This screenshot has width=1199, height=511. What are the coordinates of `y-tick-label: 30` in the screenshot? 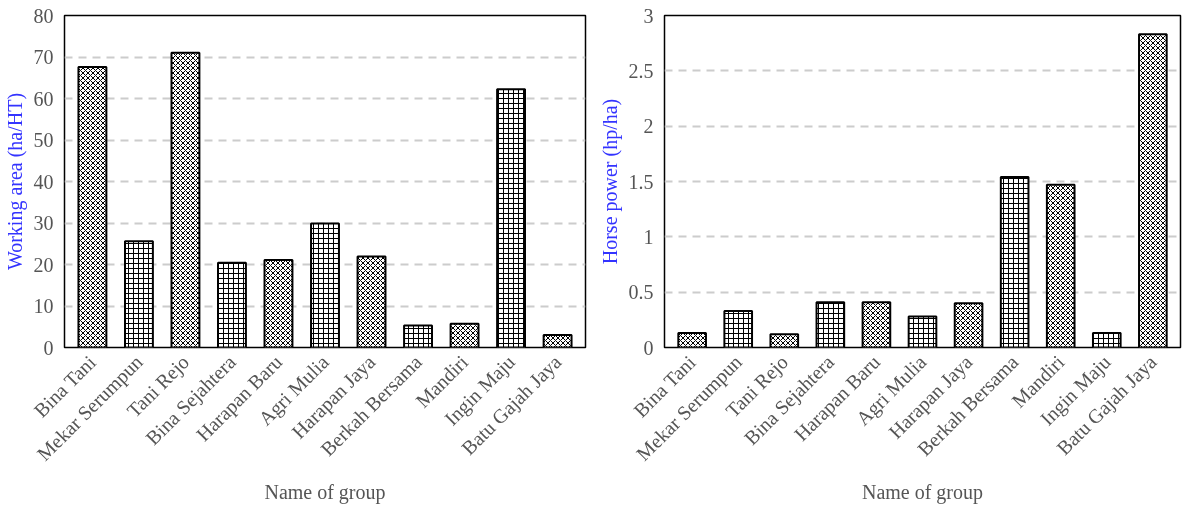 It's located at (43, 223).